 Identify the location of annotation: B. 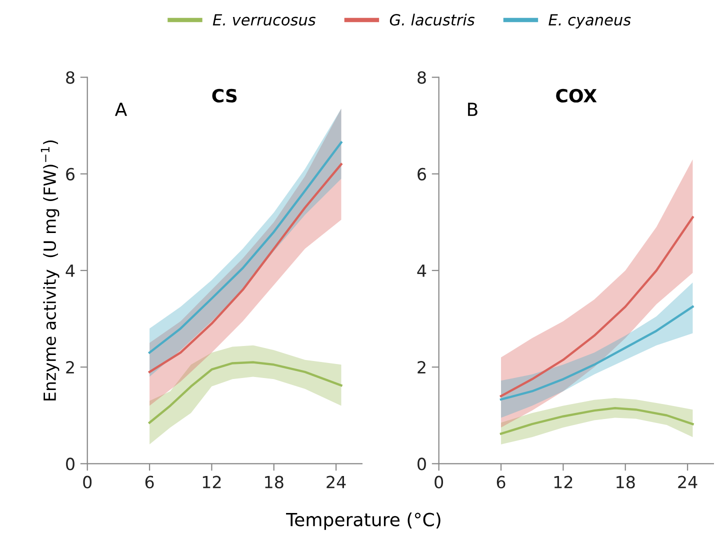
(473, 109).